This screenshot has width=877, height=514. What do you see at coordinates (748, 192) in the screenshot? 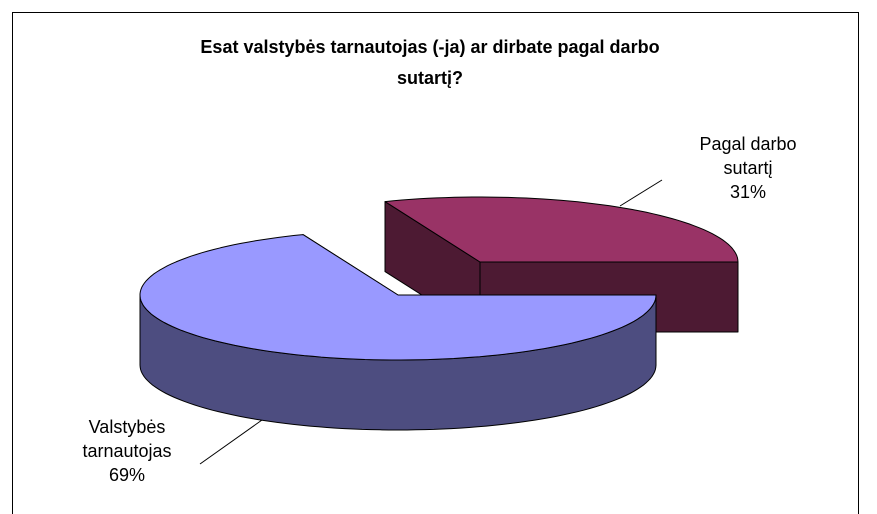
I see `value-label: 31%` at bounding box center [748, 192].